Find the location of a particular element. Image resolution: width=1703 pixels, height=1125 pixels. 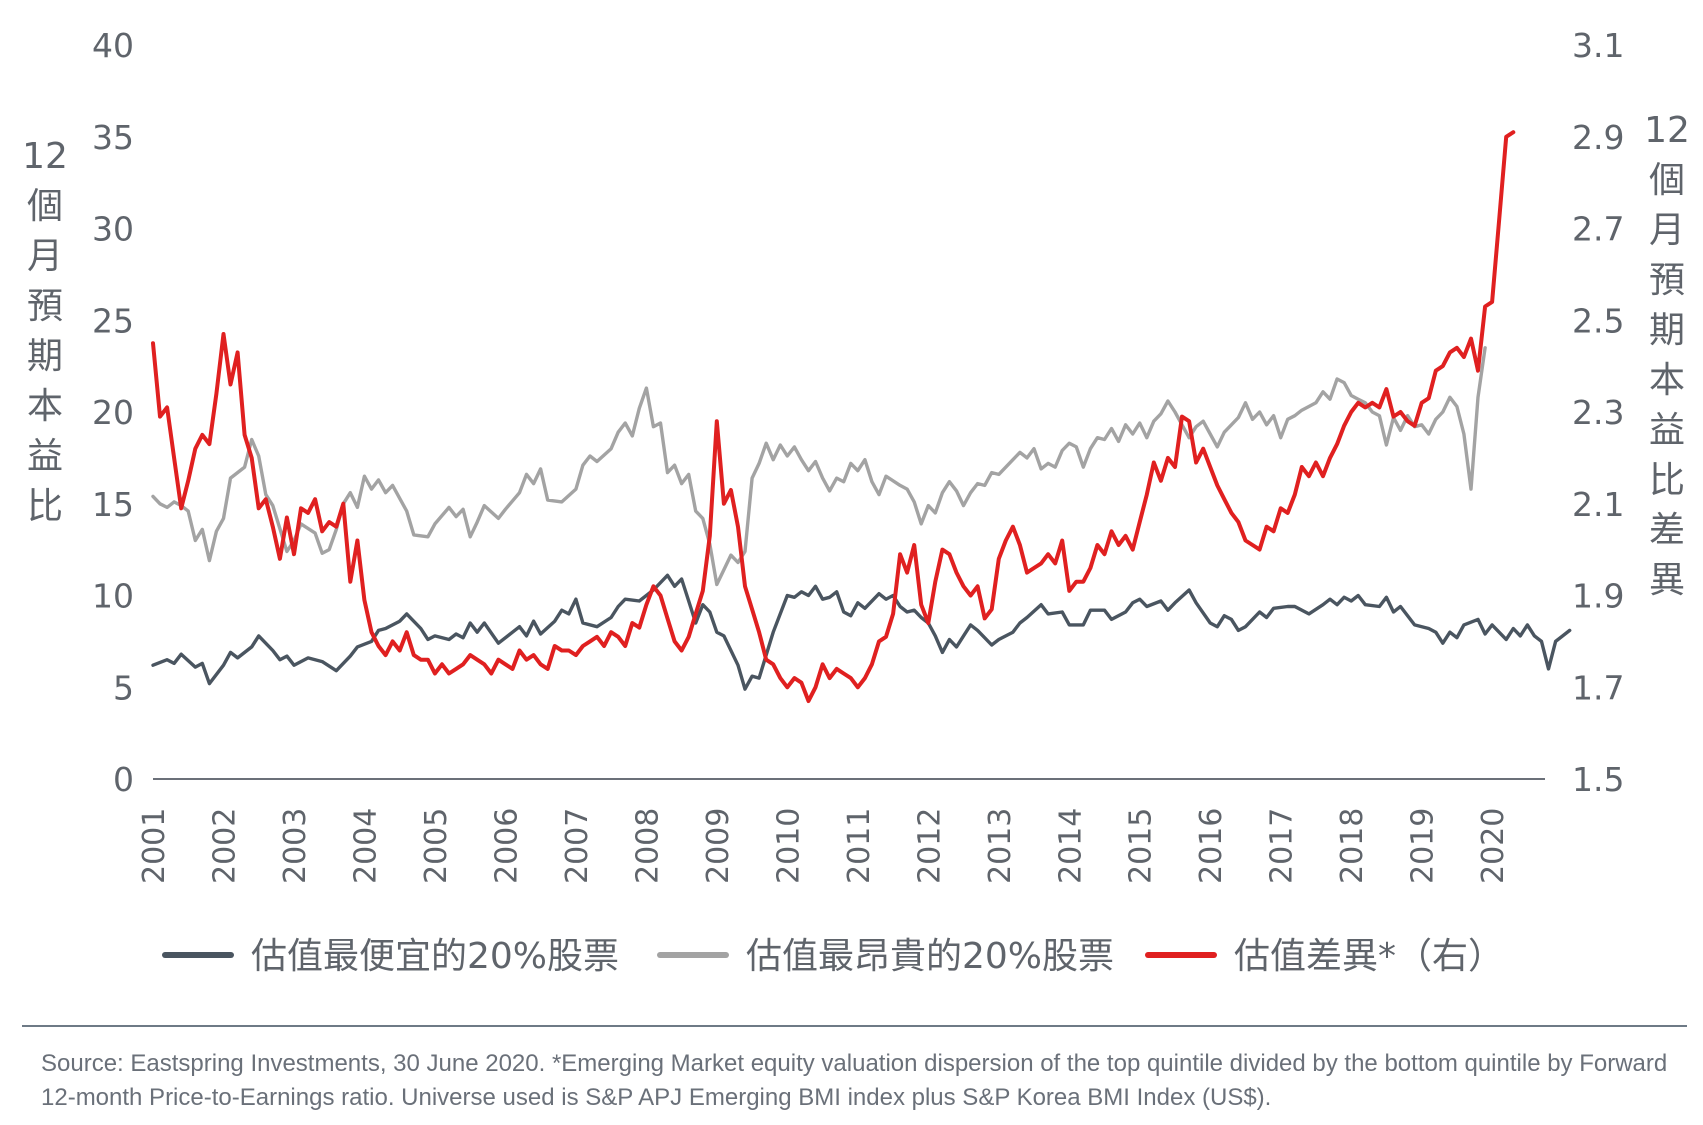

right-y-axis-label-char: 本 is located at coordinates (1667, 380).